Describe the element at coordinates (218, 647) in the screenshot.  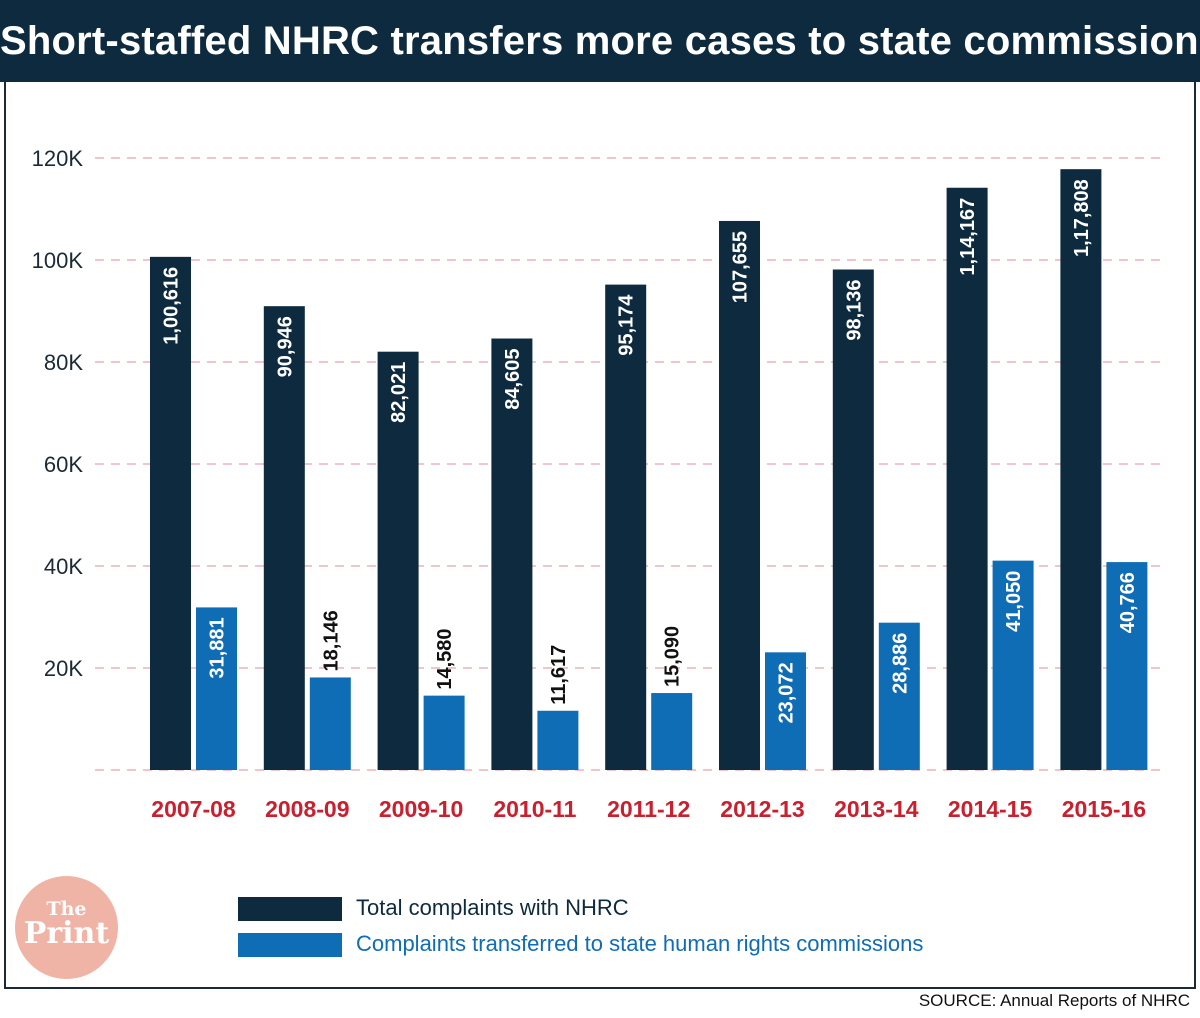
I see `bar-value-label: 31,881` at that location.